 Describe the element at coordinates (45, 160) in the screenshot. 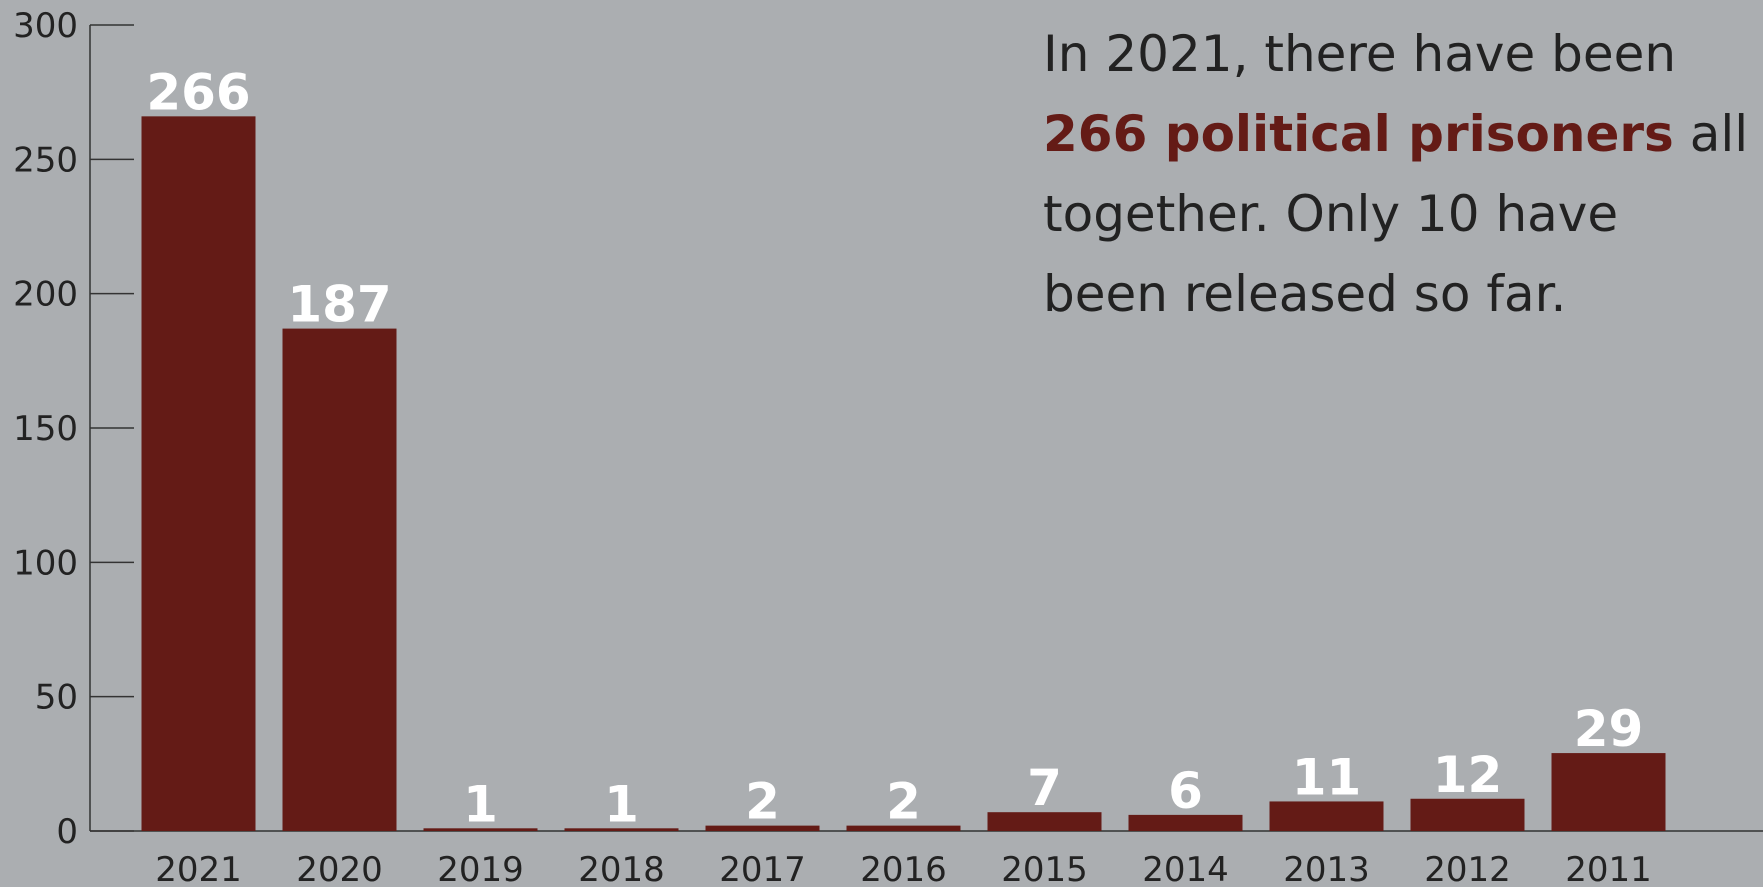

I see `y-tick-label: 250` at that location.